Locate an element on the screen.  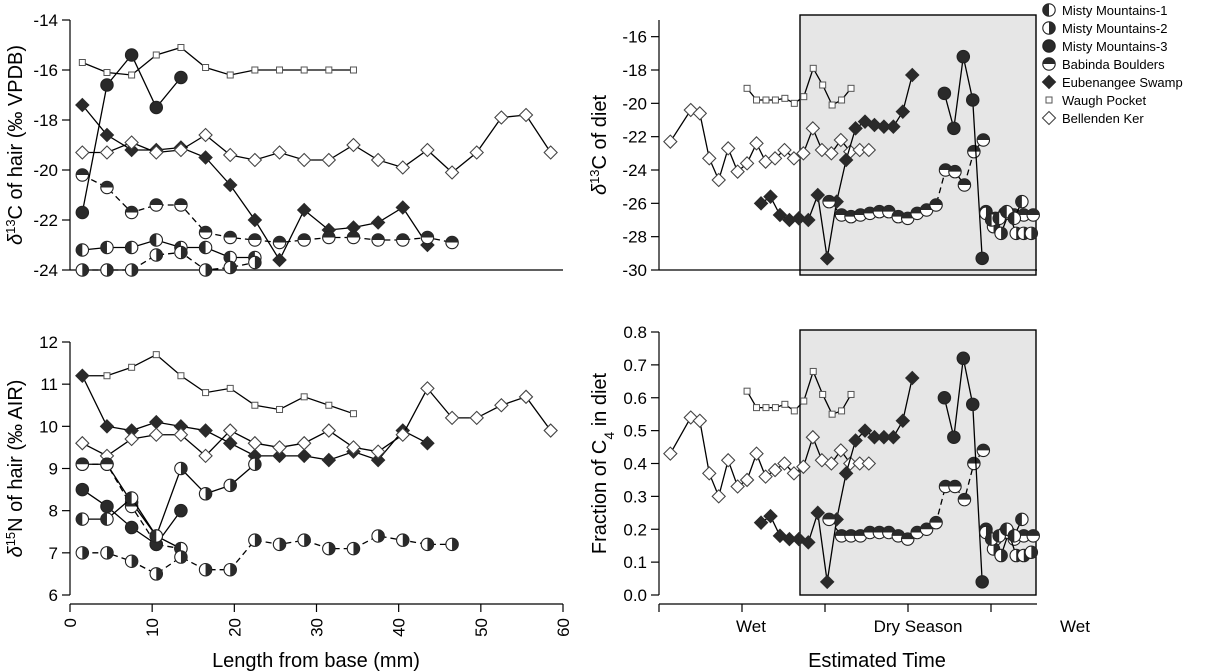
x-axis-title: Length from base (mm) is located at coordinates (316, 661).